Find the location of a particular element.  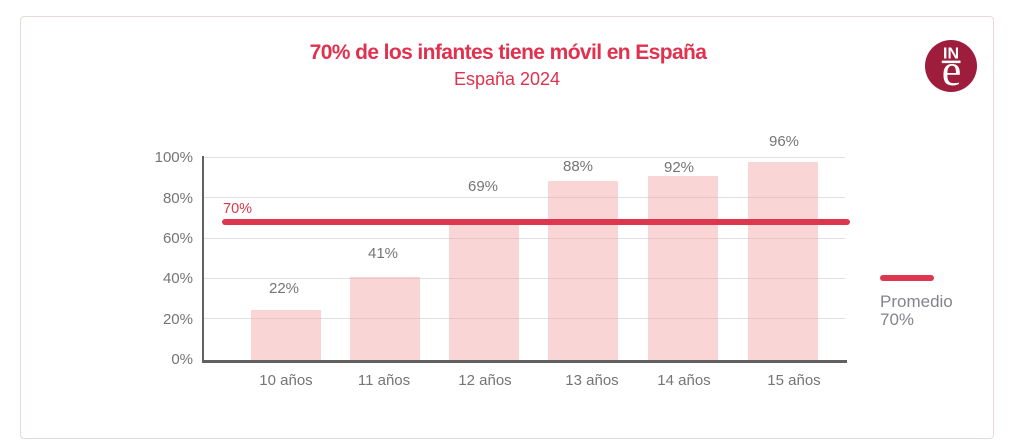

svg-text: e is located at coordinates (952, 69).